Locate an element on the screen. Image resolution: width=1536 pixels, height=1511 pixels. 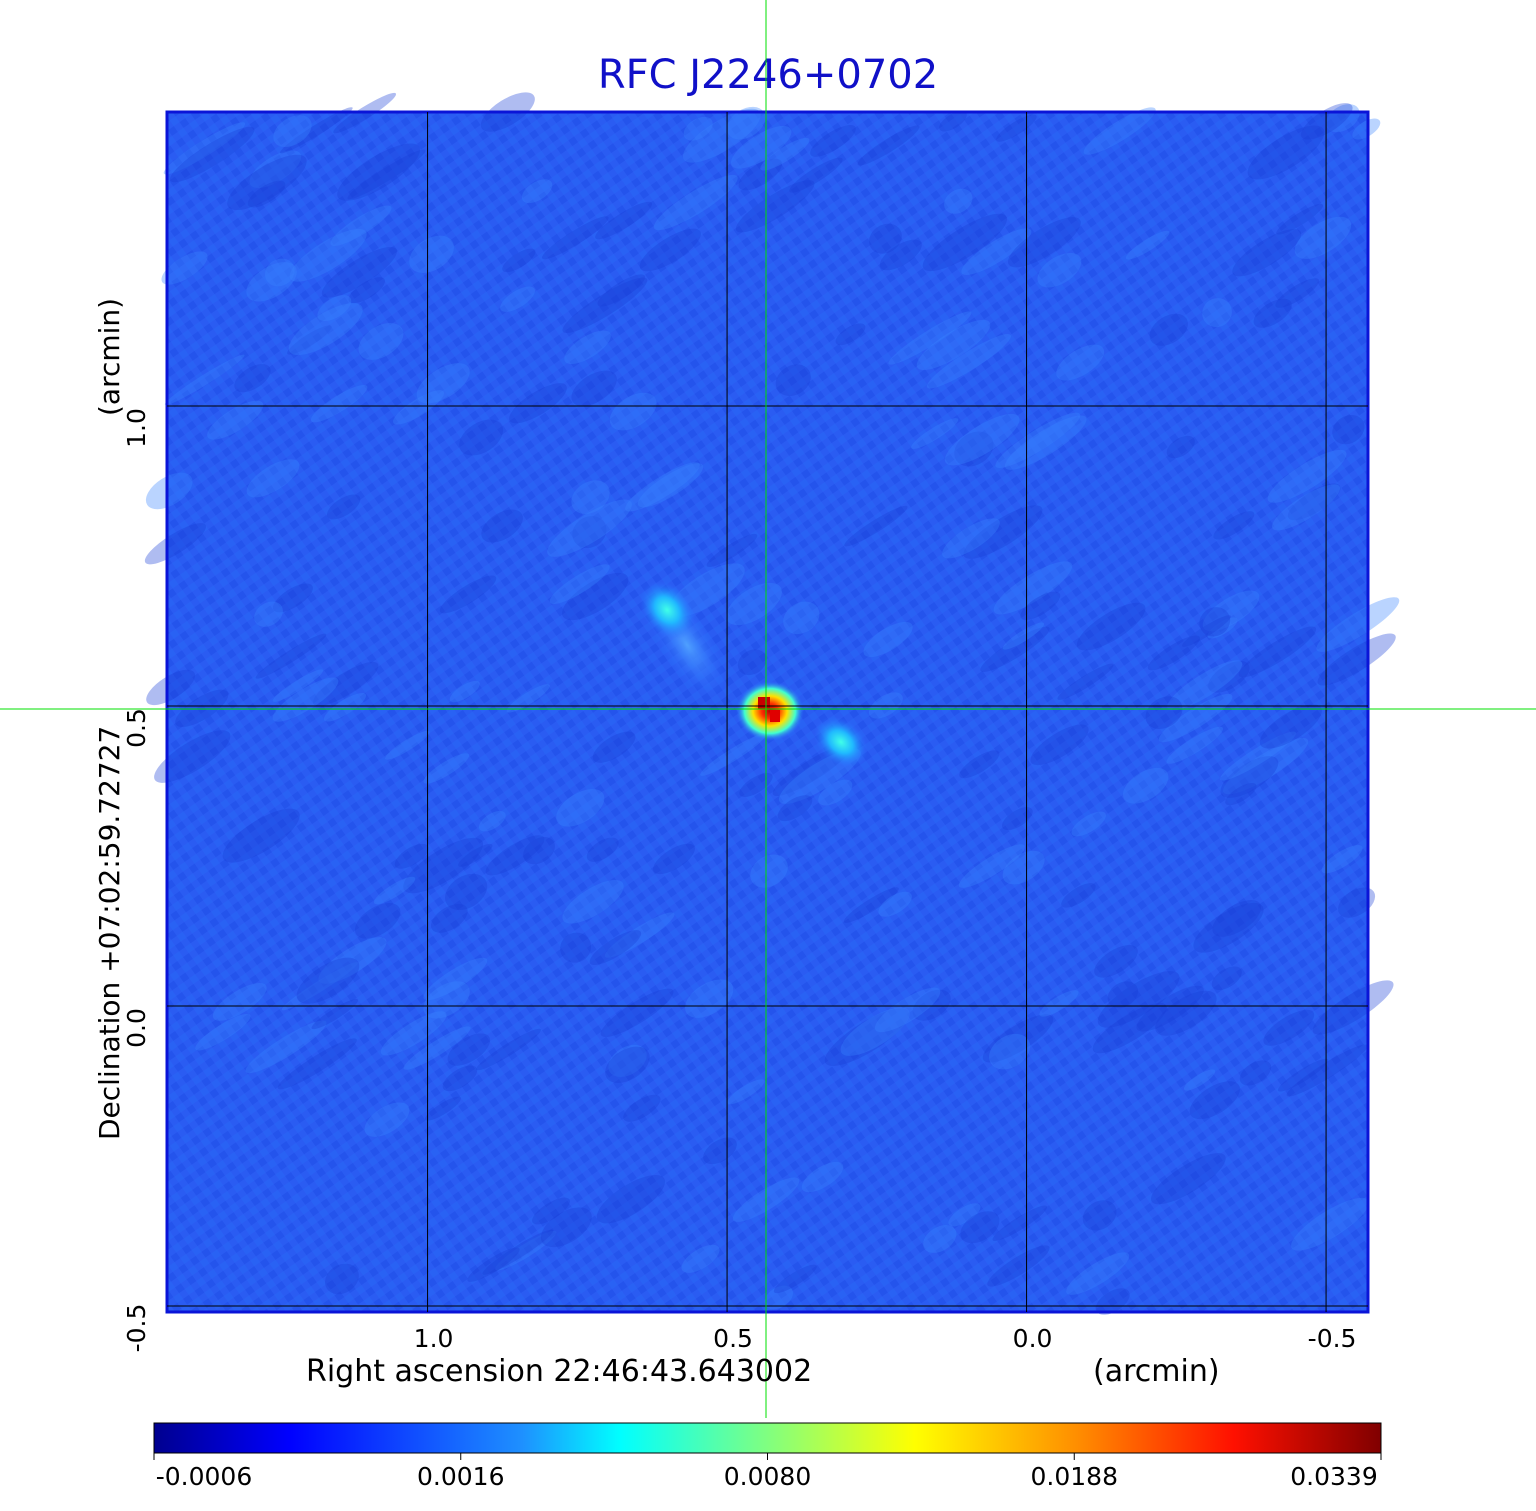
chart-title: RFC J2246+0702 is located at coordinates (768, 75).